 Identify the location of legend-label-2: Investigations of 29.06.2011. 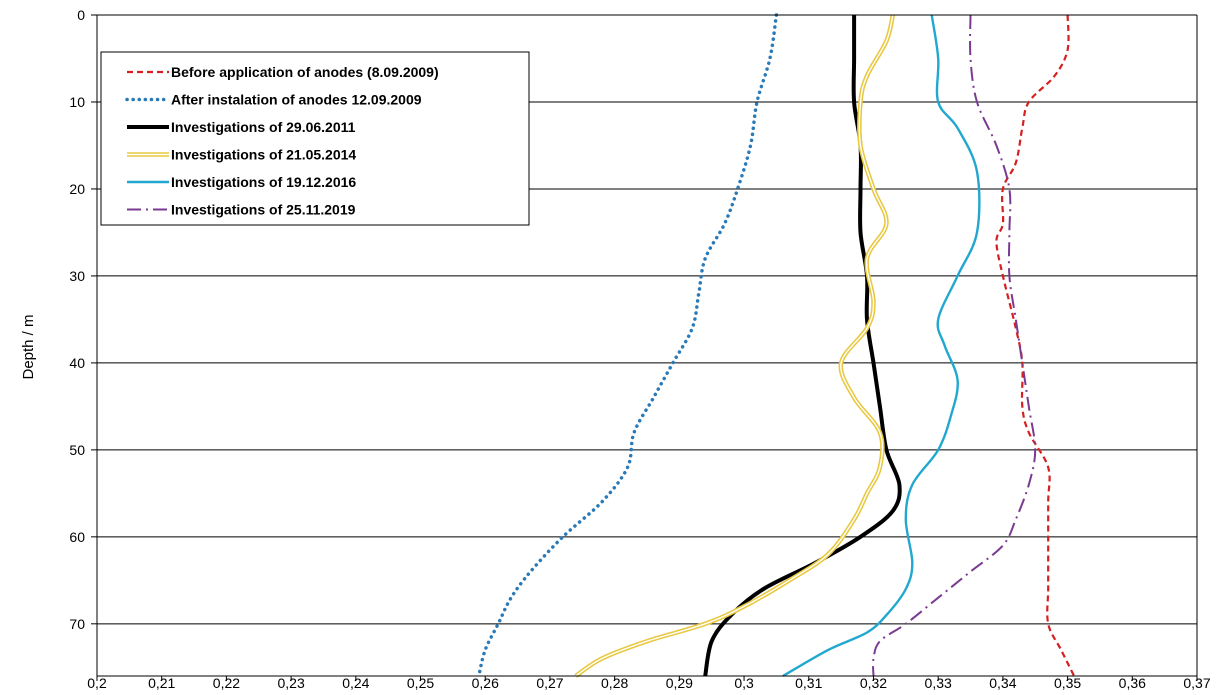
(263, 127).